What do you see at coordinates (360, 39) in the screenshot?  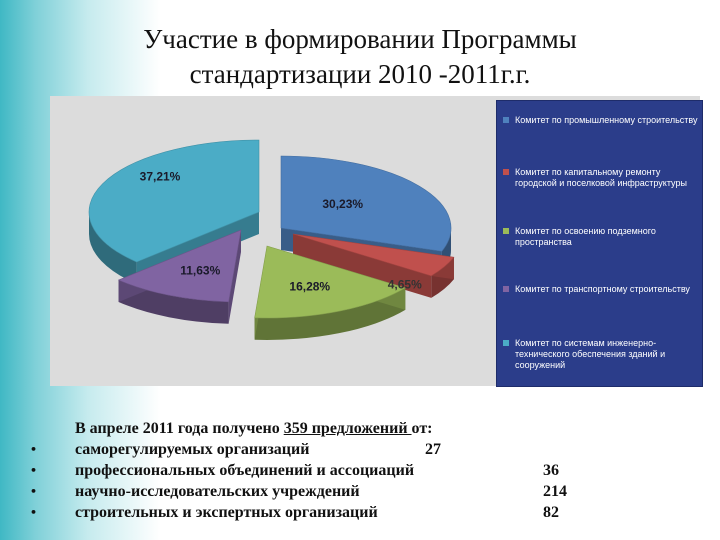 I see `title-line-1: Участие в формировании Программы` at bounding box center [360, 39].